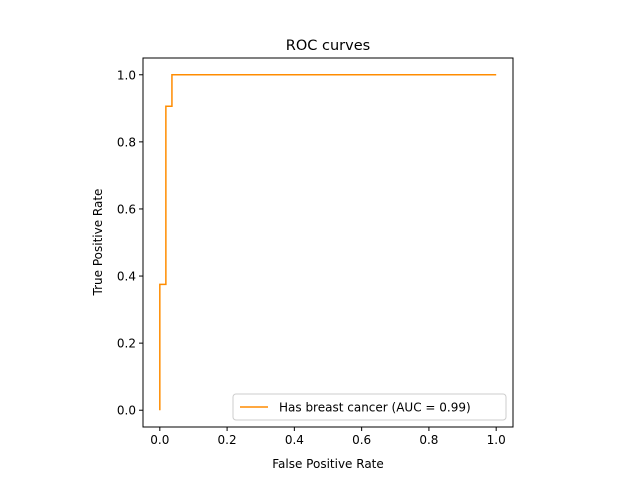 Image resolution: width=640 pixels, height=480 pixels. Describe the element at coordinates (126, 142) in the screenshot. I see `y-tick-label: 0.8` at that location.